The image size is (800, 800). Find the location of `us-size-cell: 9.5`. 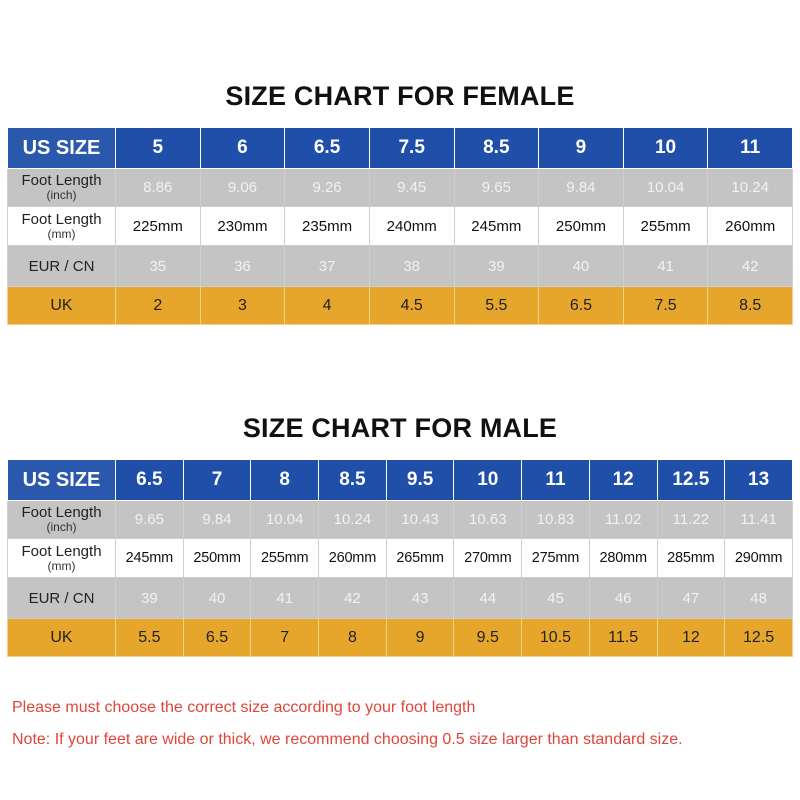

us-size-cell: 9.5 is located at coordinates (420, 480).